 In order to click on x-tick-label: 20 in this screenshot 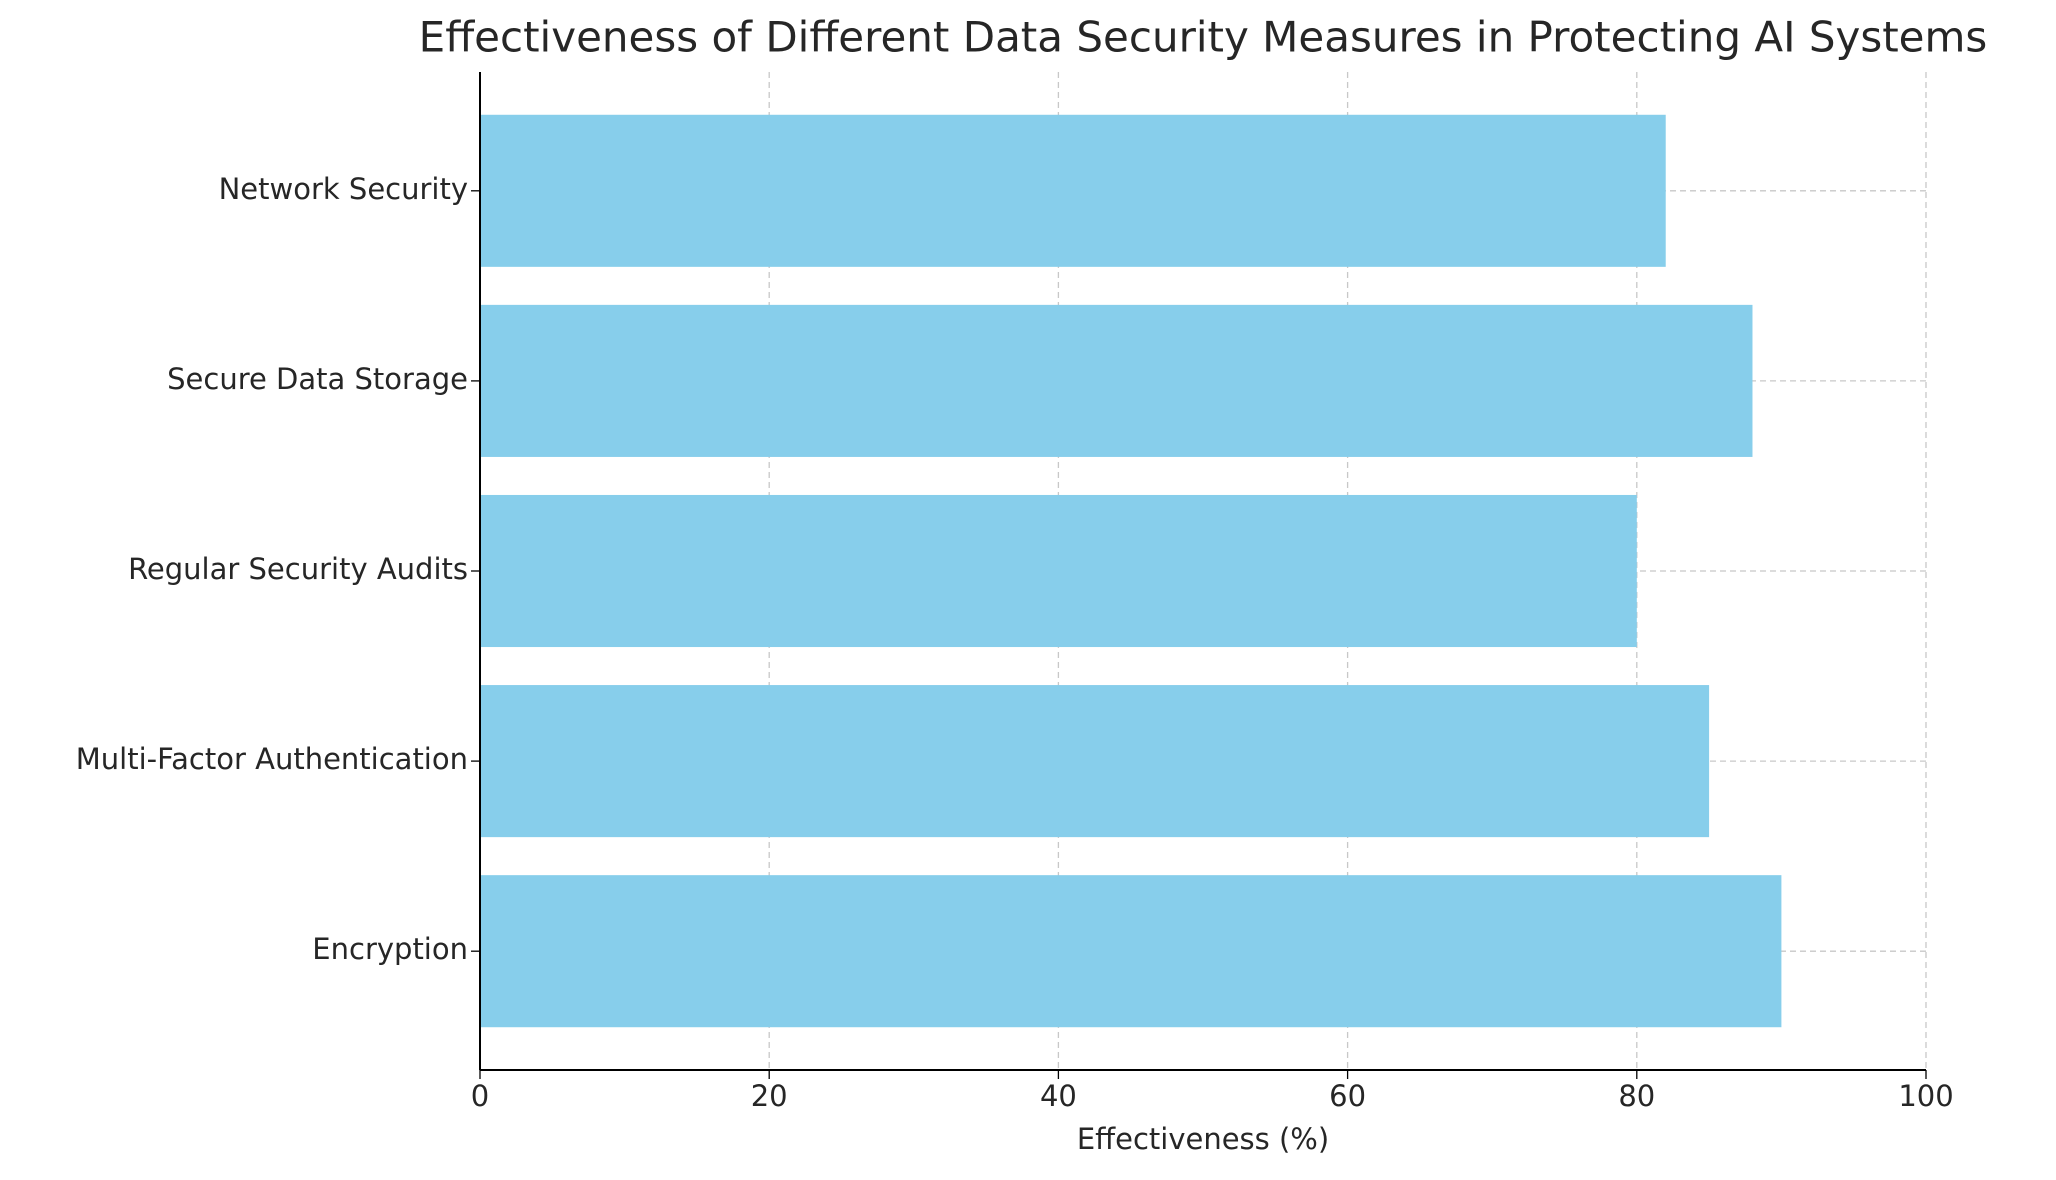, I will do `click(769, 1096)`.